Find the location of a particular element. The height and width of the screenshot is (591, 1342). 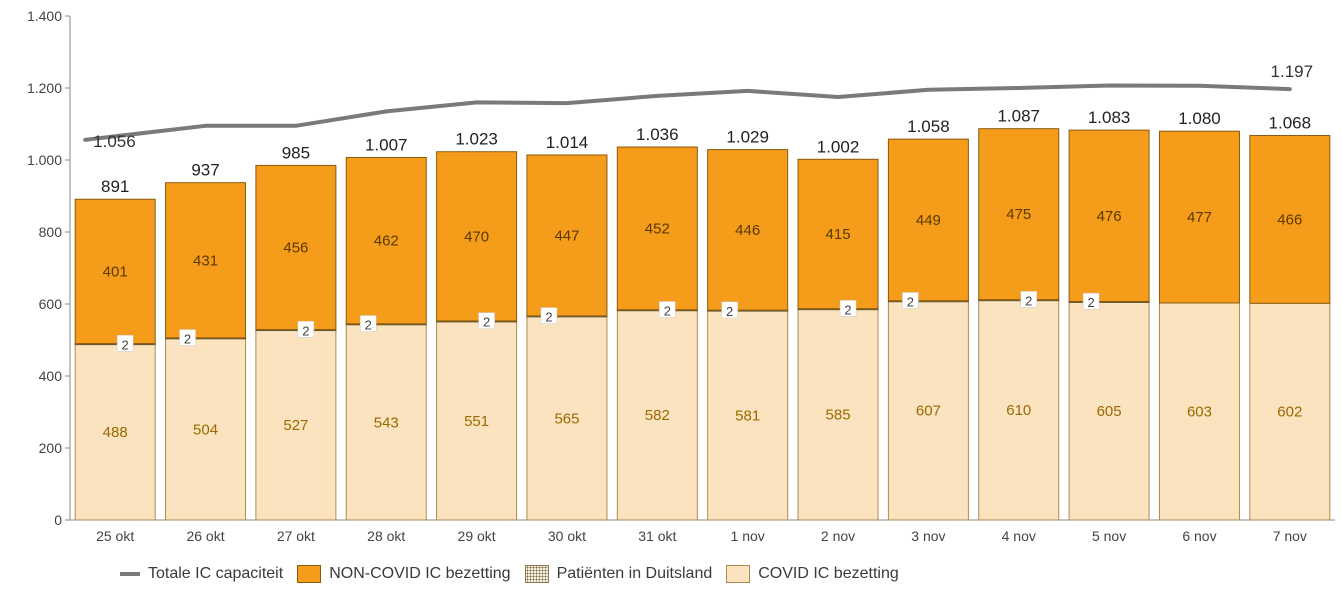

data-label-covid: 582 is located at coordinates (657, 415).